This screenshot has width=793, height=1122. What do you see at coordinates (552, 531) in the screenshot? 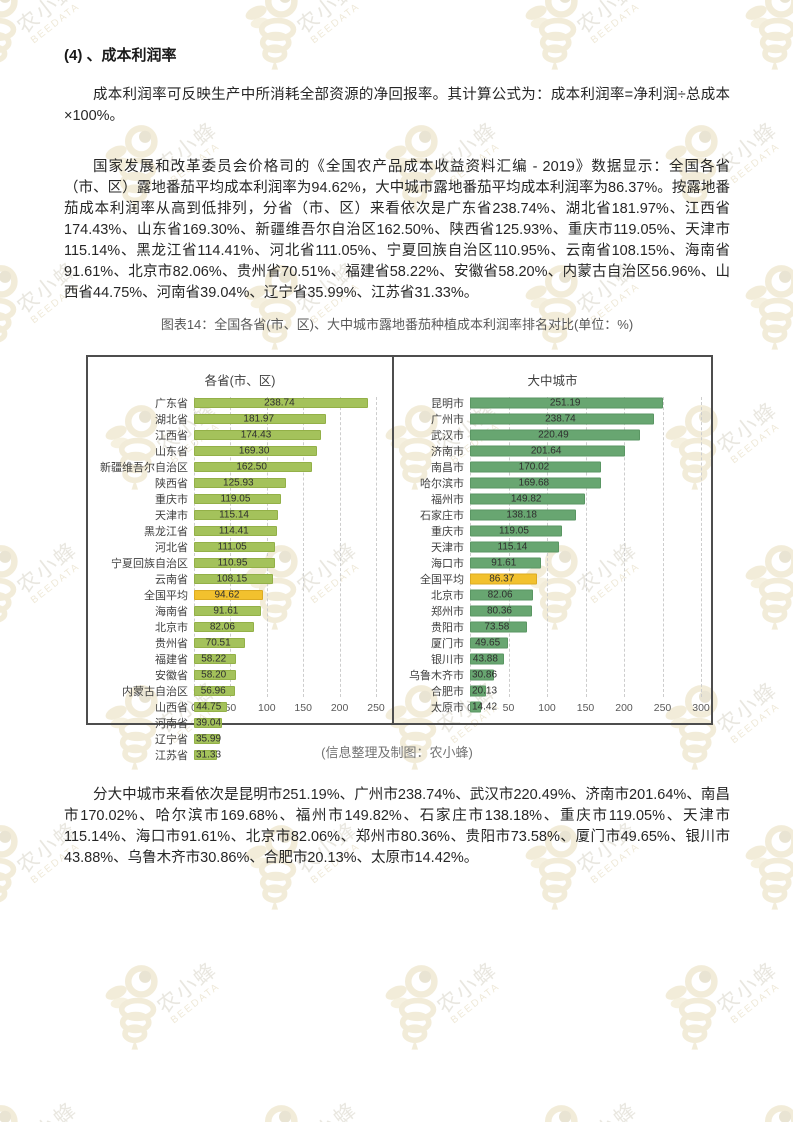
I see `bar-row: 重庆市 119.05` at bounding box center [552, 531].